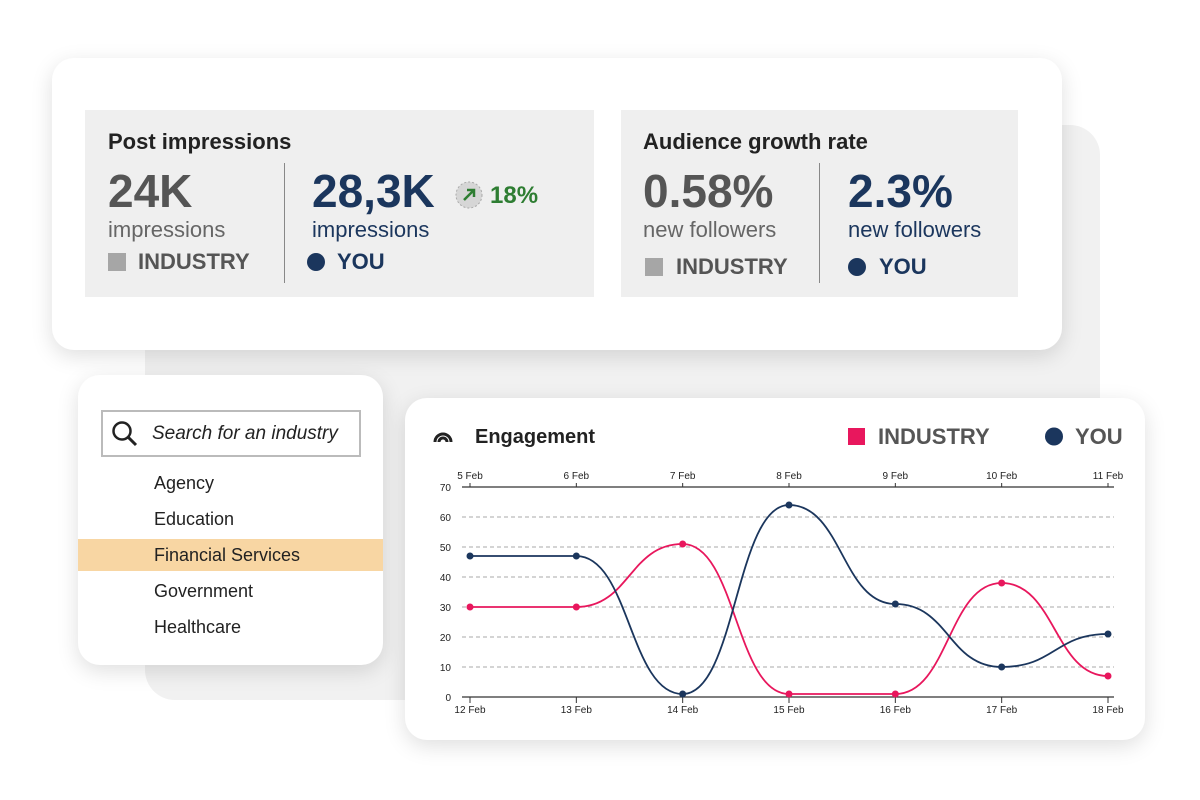 The width and height of the screenshot is (1200, 800). I want to click on x-top-label: 8 Feb, so click(789, 476).